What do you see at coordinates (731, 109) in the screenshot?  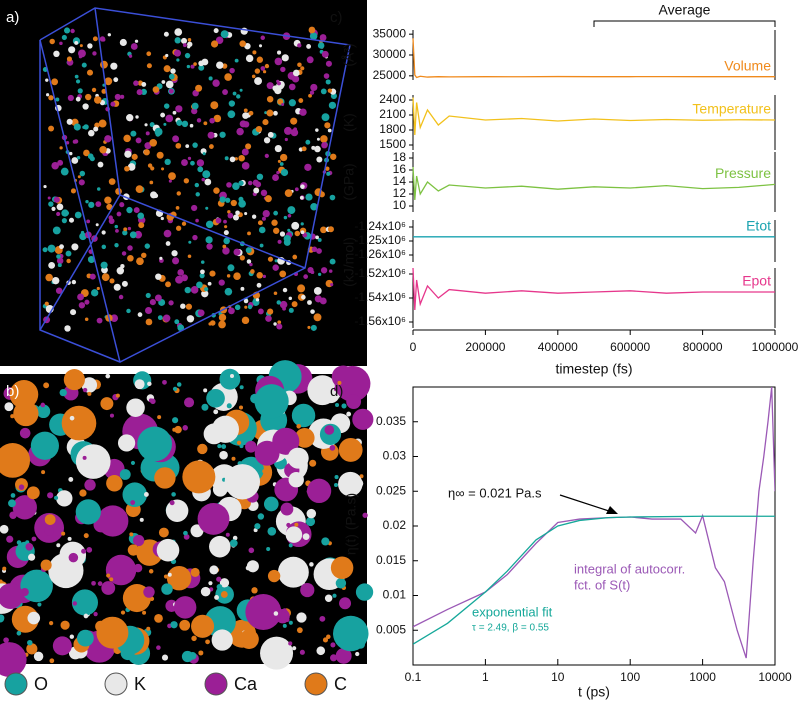 I see `series-label: Temperature` at bounding box center [731, 109].